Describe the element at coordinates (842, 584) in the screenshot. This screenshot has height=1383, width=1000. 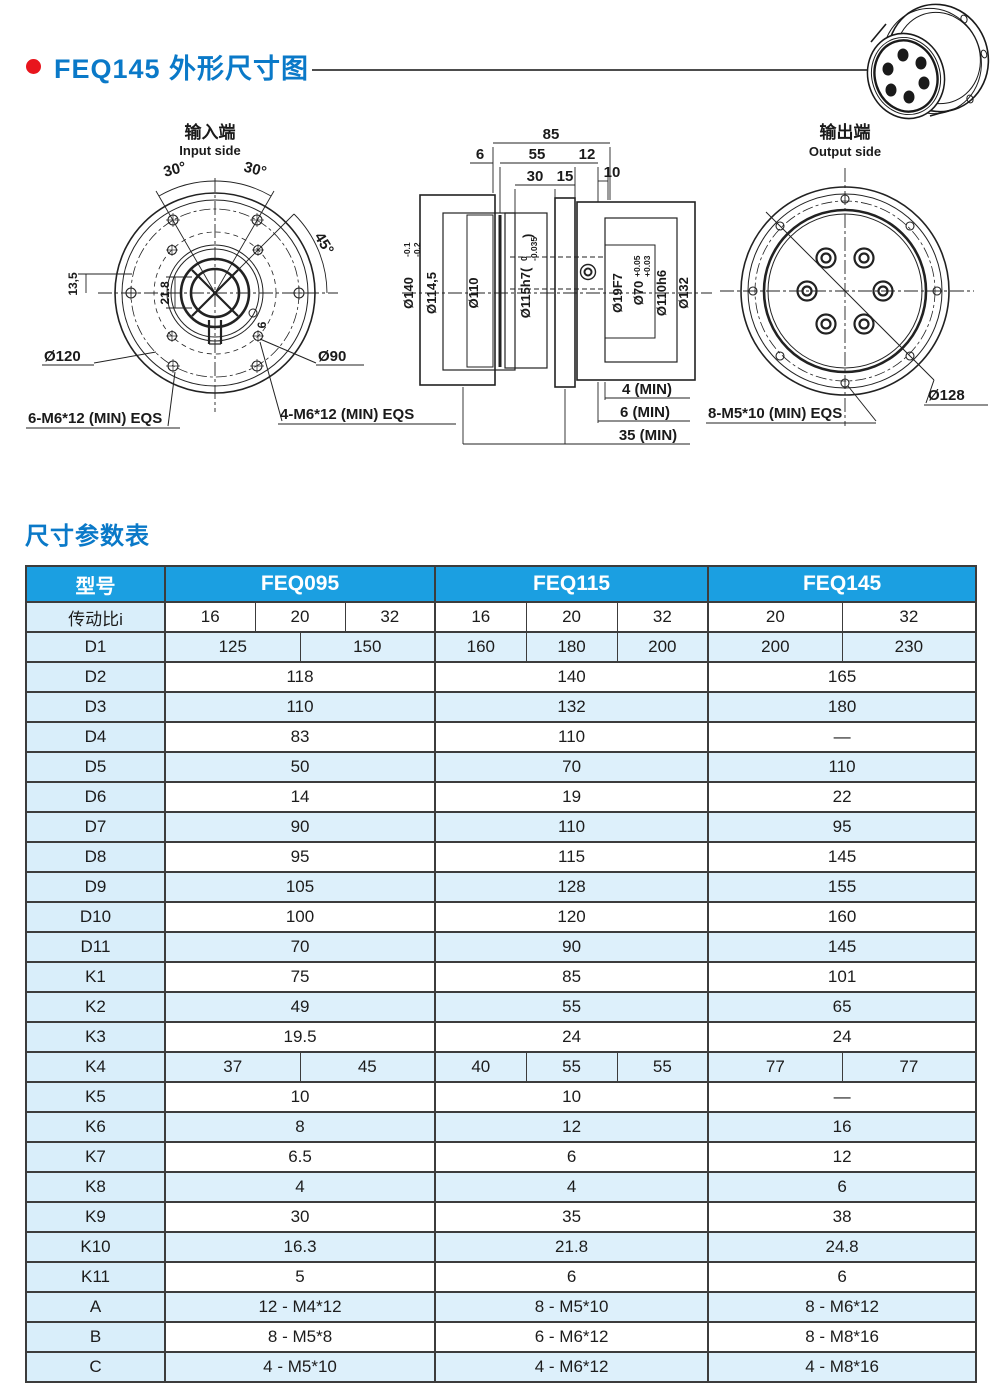
I see `col-header-feq145: FEQ145` at that location.